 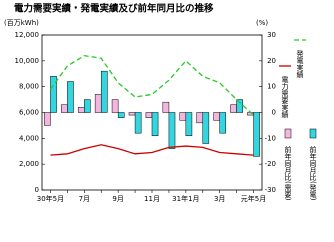 I want to click on y2-tick-label: 20, so click(x=271, y=61).